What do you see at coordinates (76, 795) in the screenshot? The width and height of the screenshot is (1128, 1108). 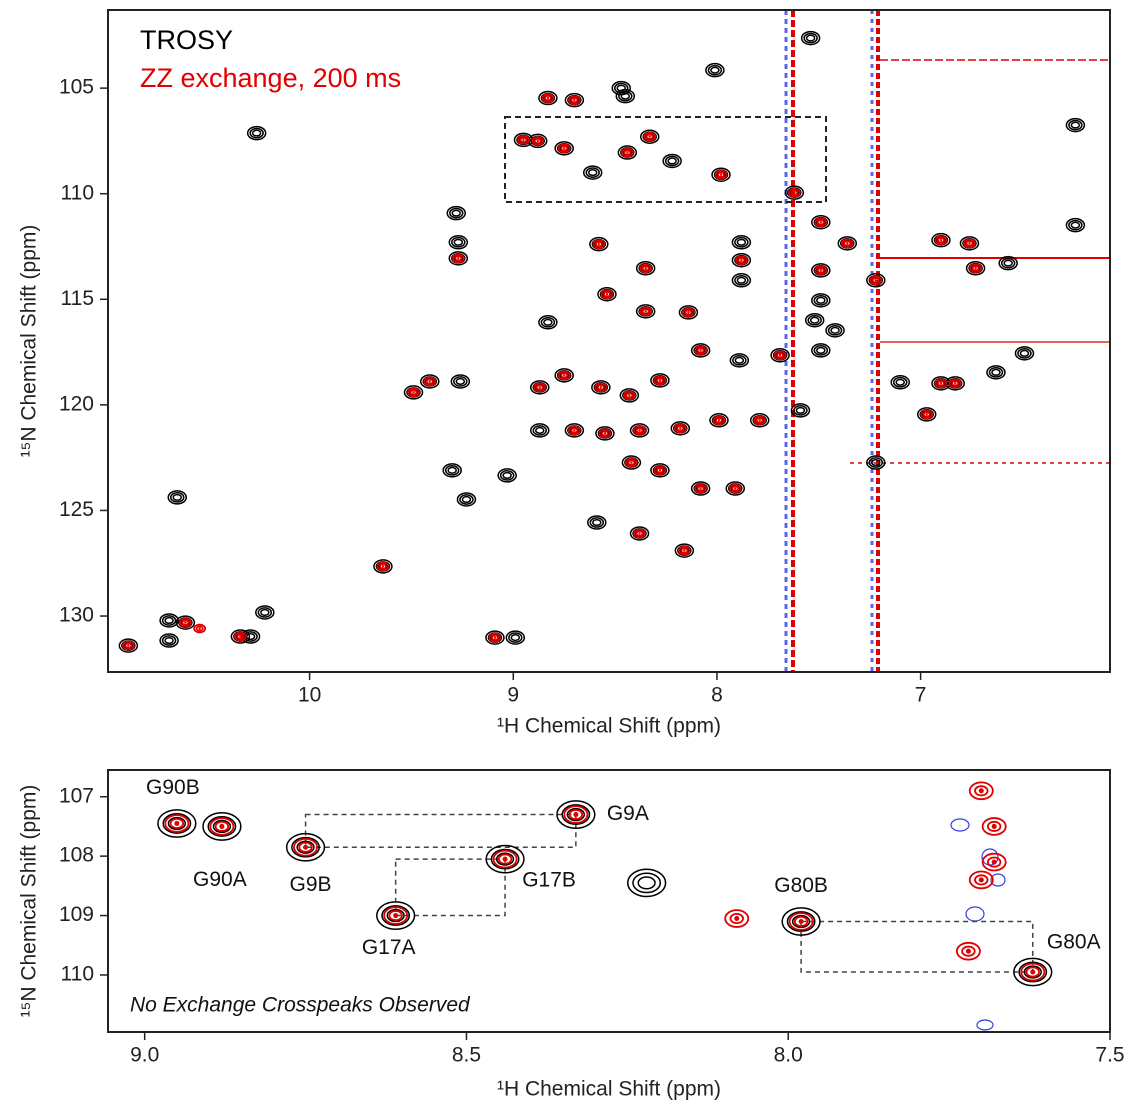 I see `y-tick-label: 107` at bounding box center [76, 795].